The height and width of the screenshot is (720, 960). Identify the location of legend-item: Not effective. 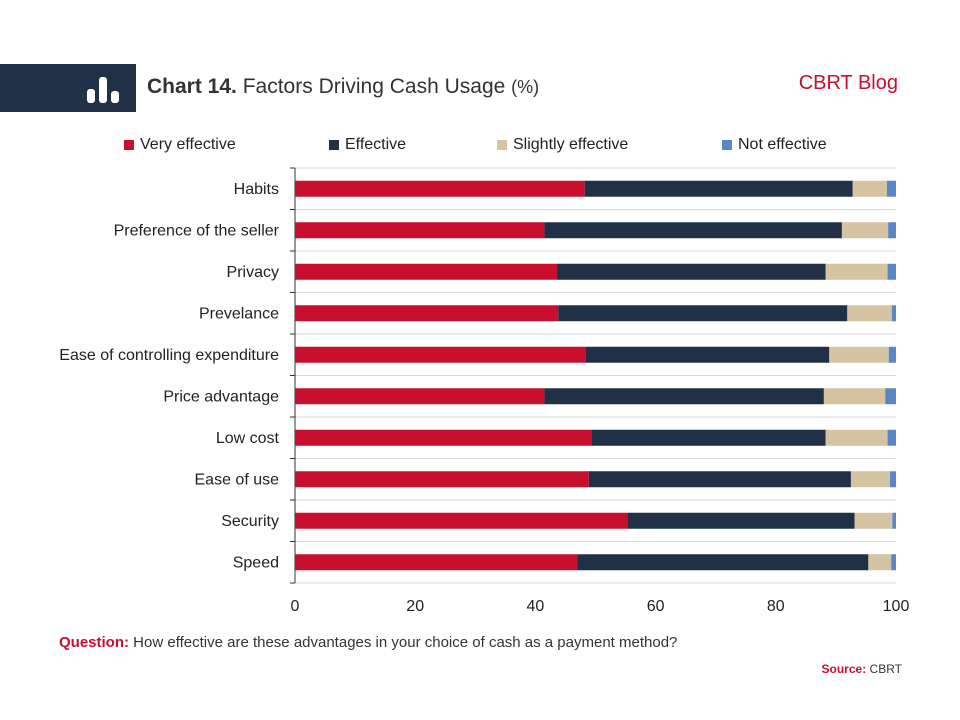
(774, 145).